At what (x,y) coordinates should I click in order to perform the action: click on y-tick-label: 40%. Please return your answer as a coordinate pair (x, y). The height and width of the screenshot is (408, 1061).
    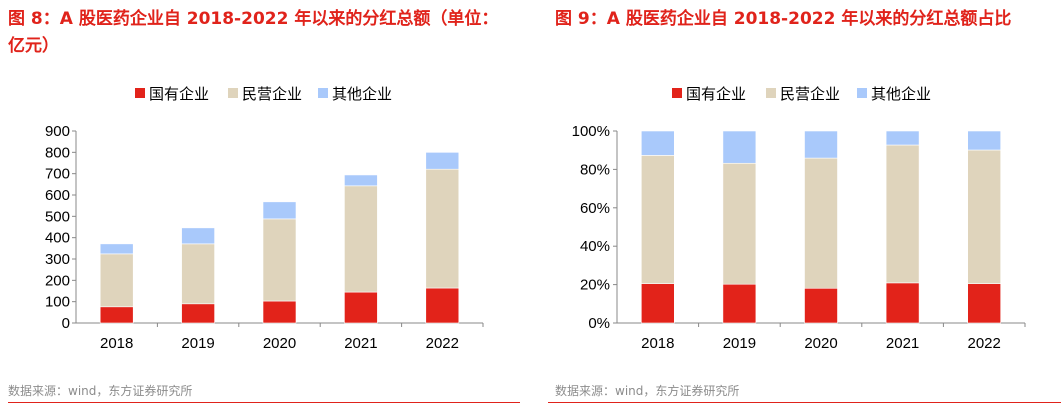
    Looking at the image, I should click on (595, 246).